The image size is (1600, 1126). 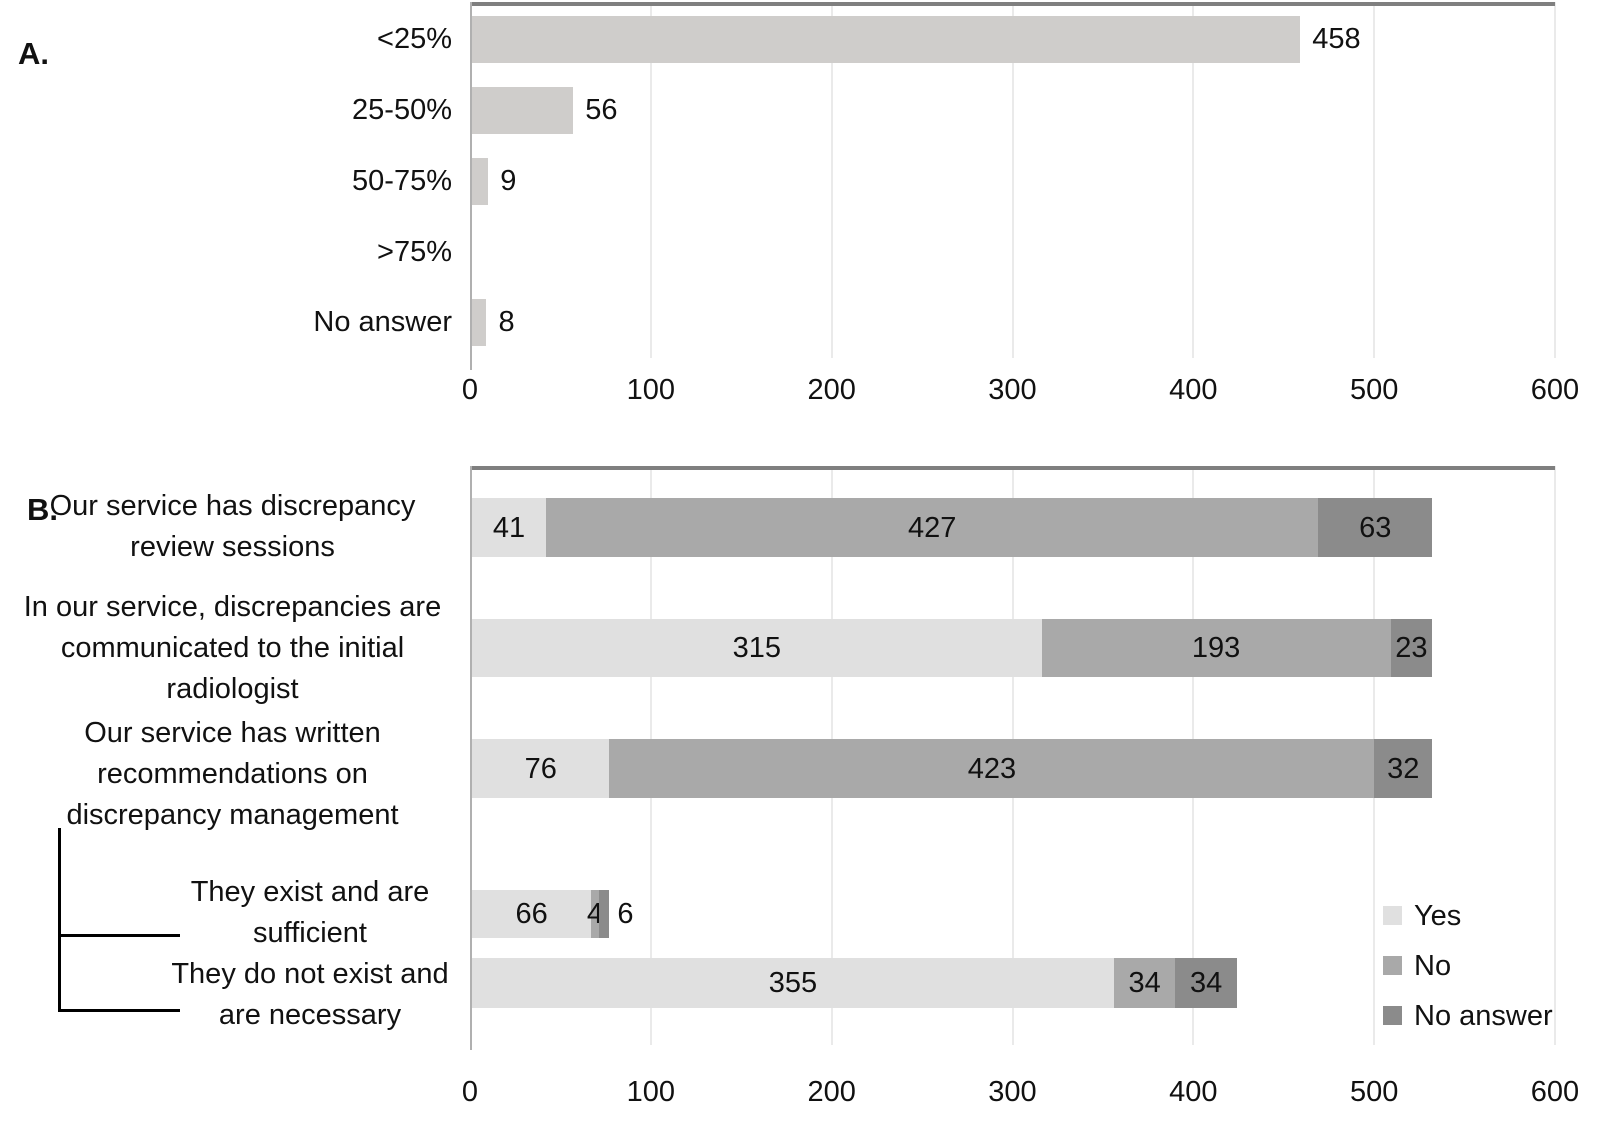 What do you see at coordinates (1392, 965) in the screenshot?
I see `legend-swatch-no` at bounding box center [1392, 965].